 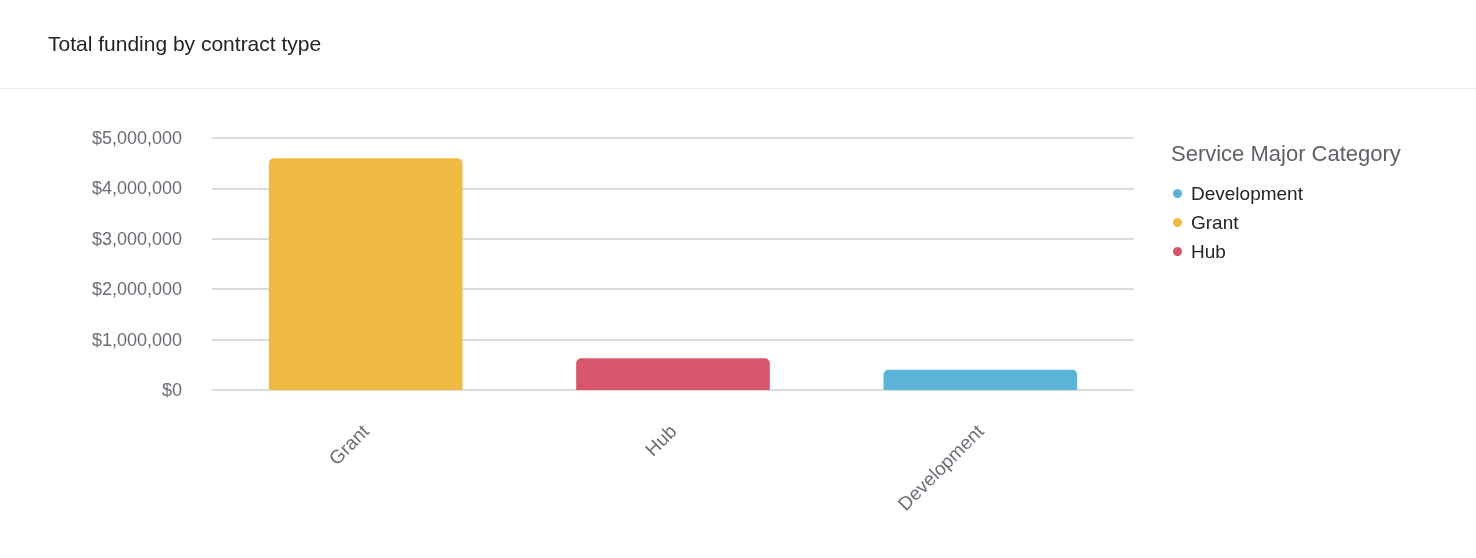 I want to click on chart-title: Total funding by contract type, so click(x=185, y=43).